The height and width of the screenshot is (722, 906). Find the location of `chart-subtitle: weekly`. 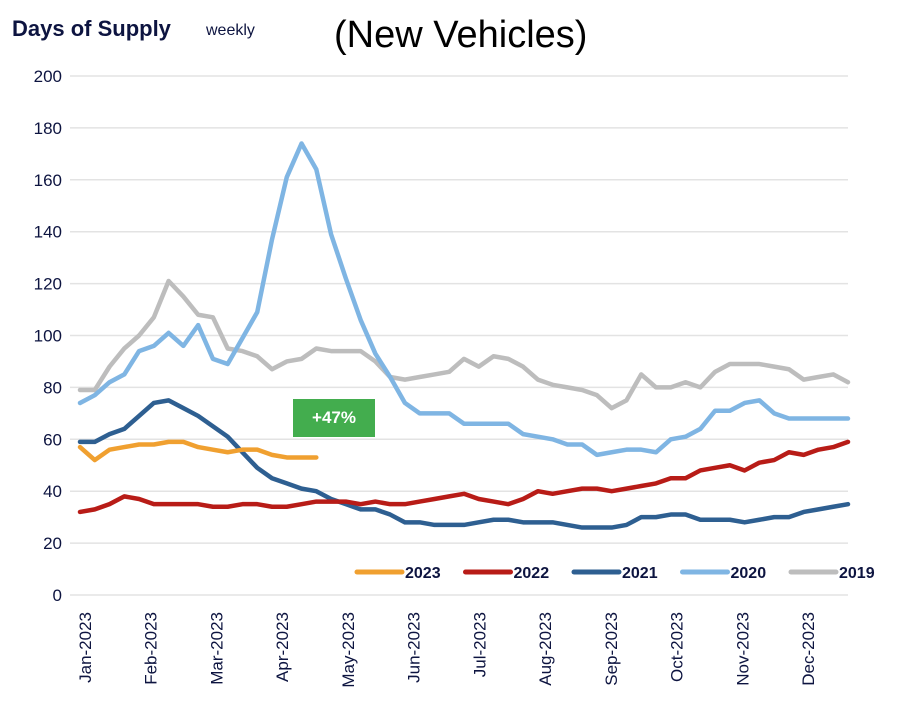

chart-subtitle: weekly is located at coordinates (230, 30).